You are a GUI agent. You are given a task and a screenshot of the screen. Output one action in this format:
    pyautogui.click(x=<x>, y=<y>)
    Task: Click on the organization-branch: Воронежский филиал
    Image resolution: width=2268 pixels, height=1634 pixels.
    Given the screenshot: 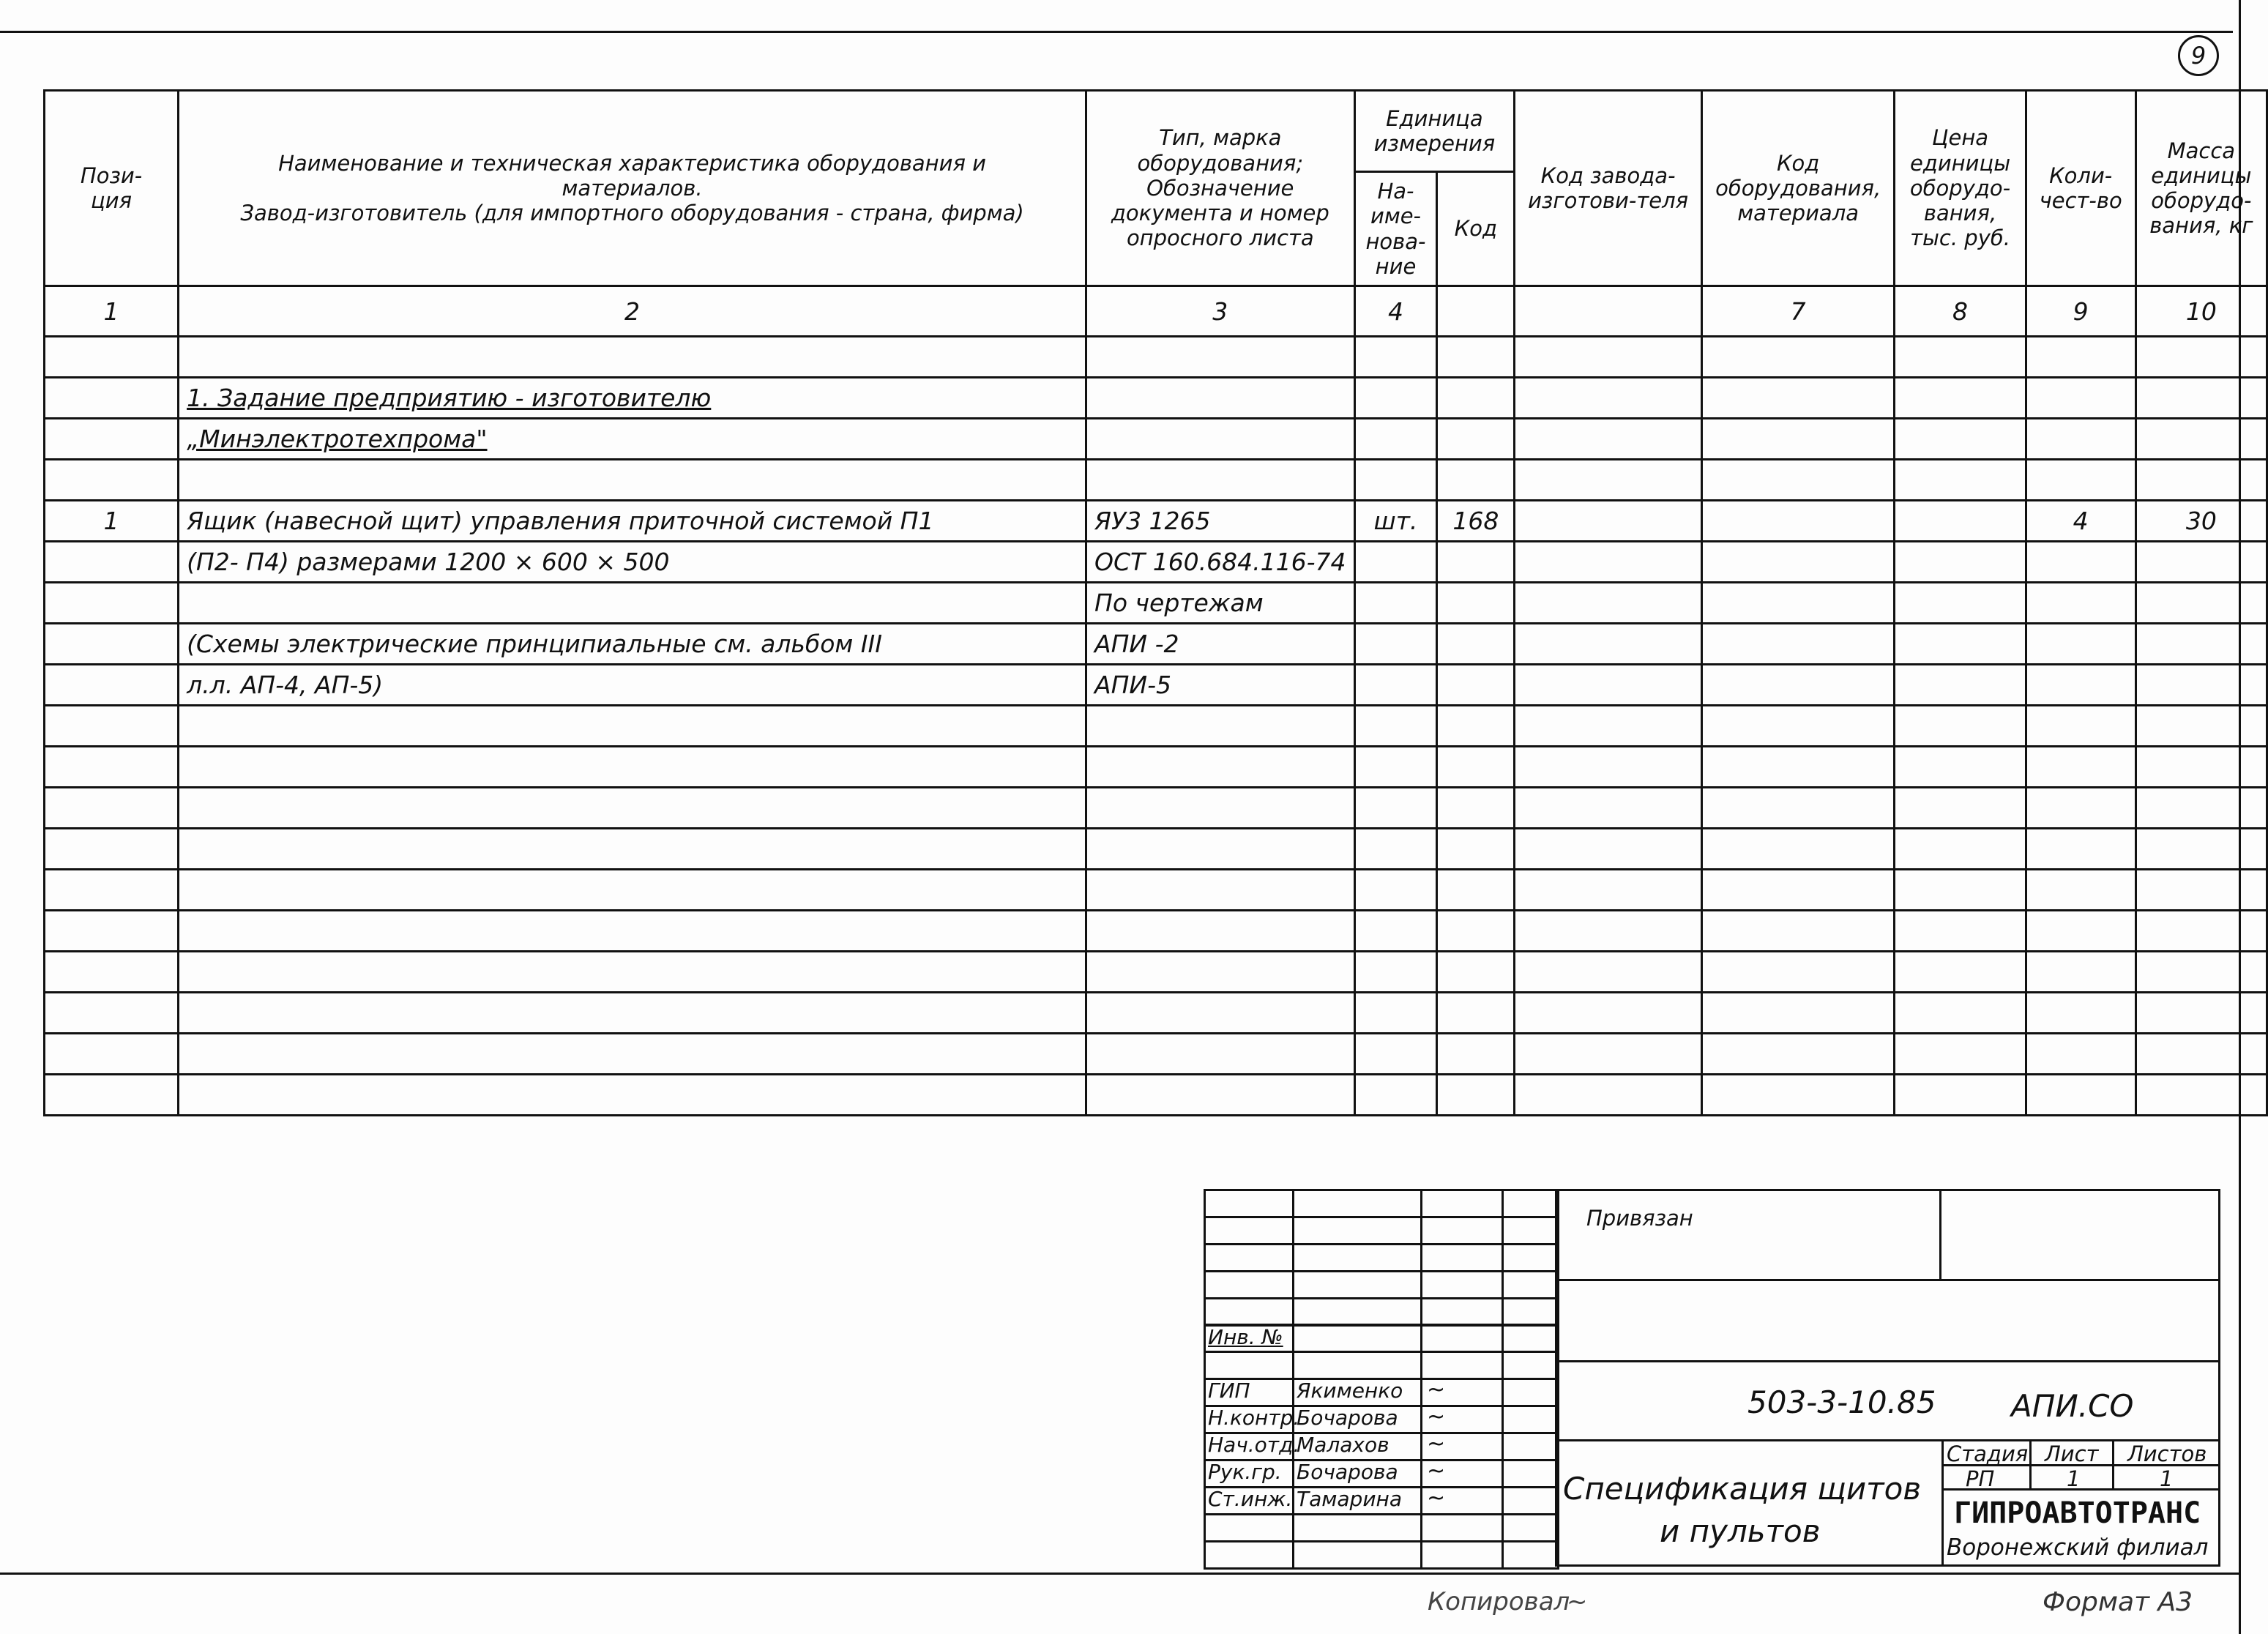 What is the action you would take?
    pyautogui.click(x=2078, y=1547)
    